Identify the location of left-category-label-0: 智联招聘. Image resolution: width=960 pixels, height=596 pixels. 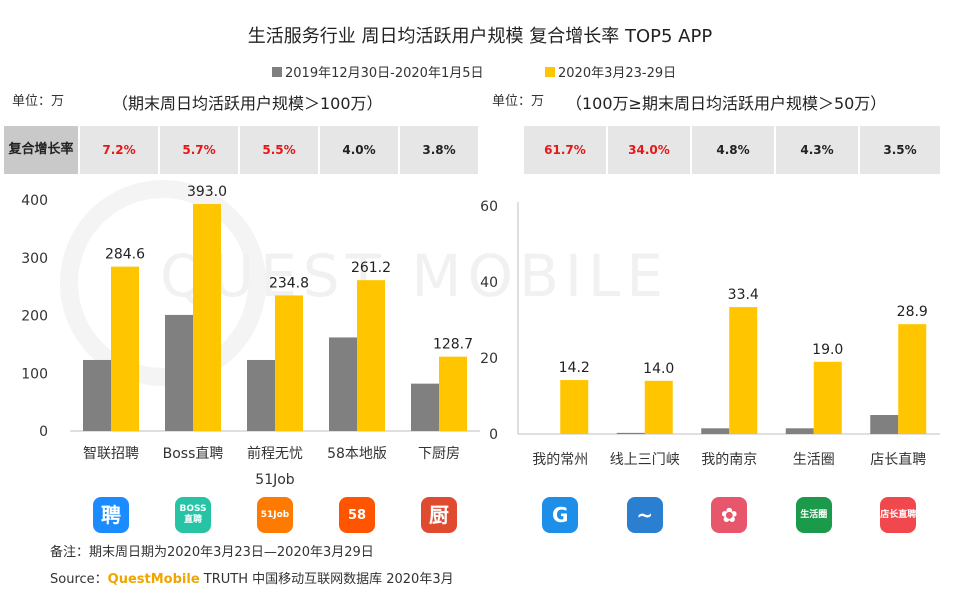
(111, 454).